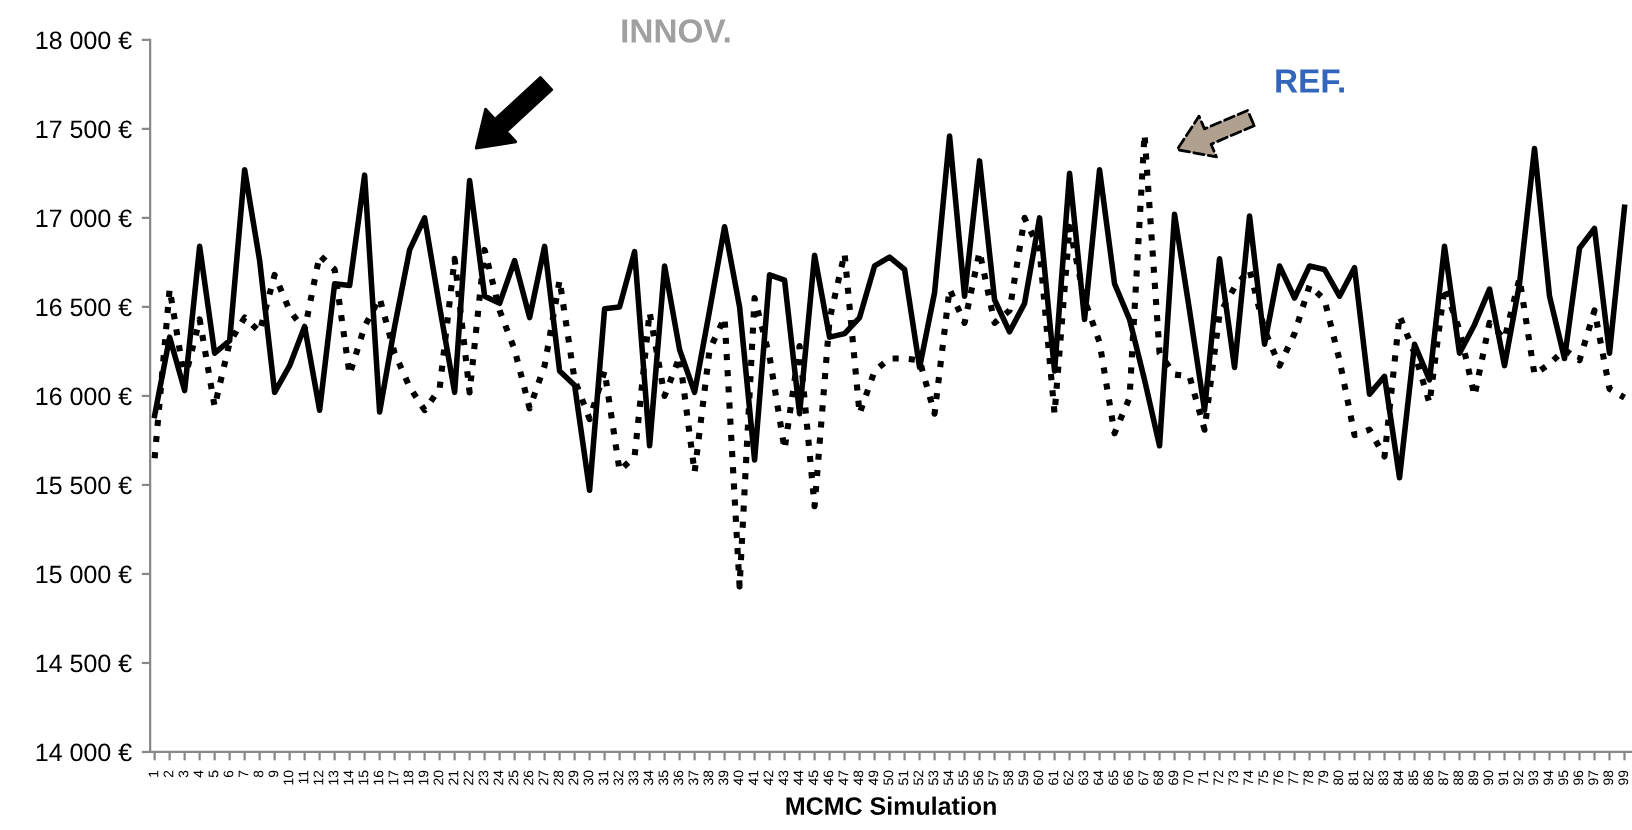 This screenshot has width=1632, height=830. I want to click on y-tick-label: 17 000 €, so click(84, 218).